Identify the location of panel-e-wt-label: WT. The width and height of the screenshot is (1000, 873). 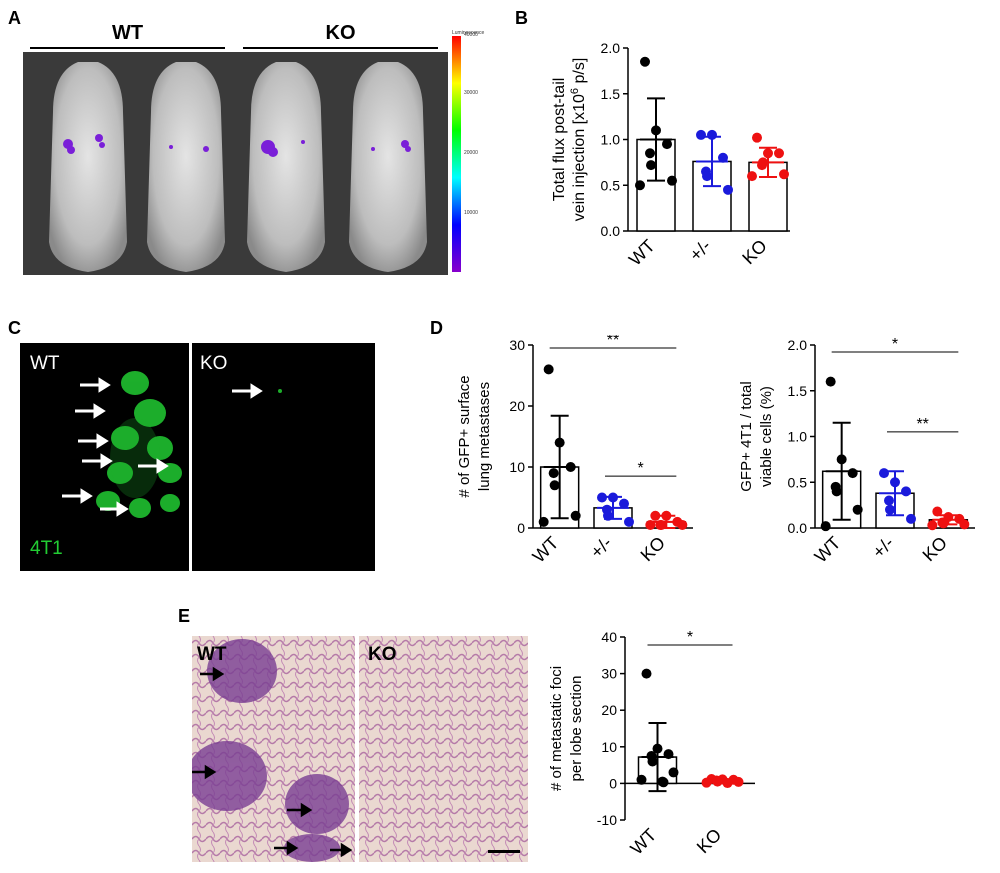
(212, 654).